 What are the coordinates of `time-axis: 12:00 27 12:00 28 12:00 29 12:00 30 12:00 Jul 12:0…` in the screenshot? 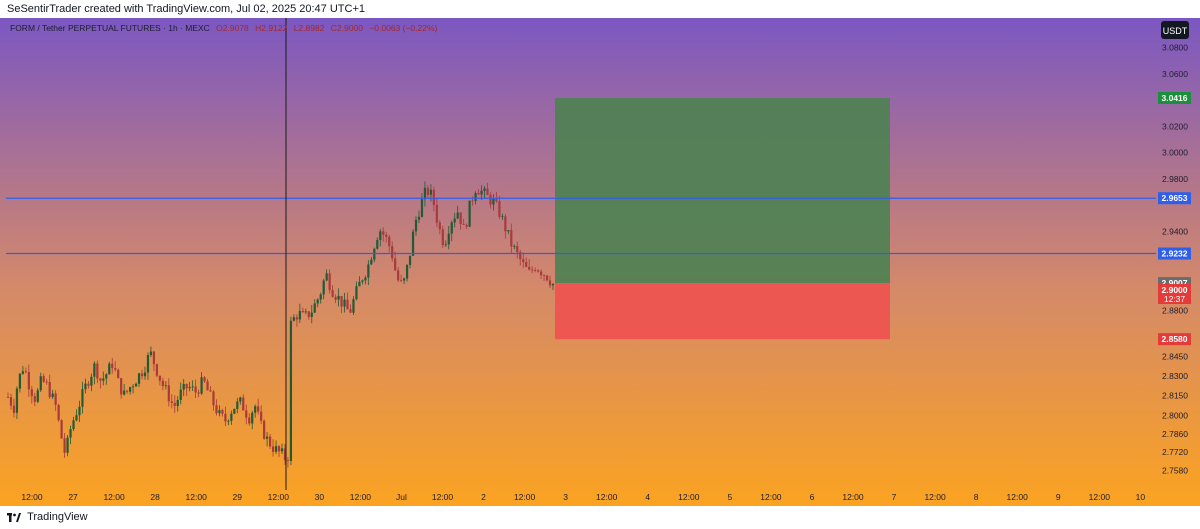 It's located at (583, 497).